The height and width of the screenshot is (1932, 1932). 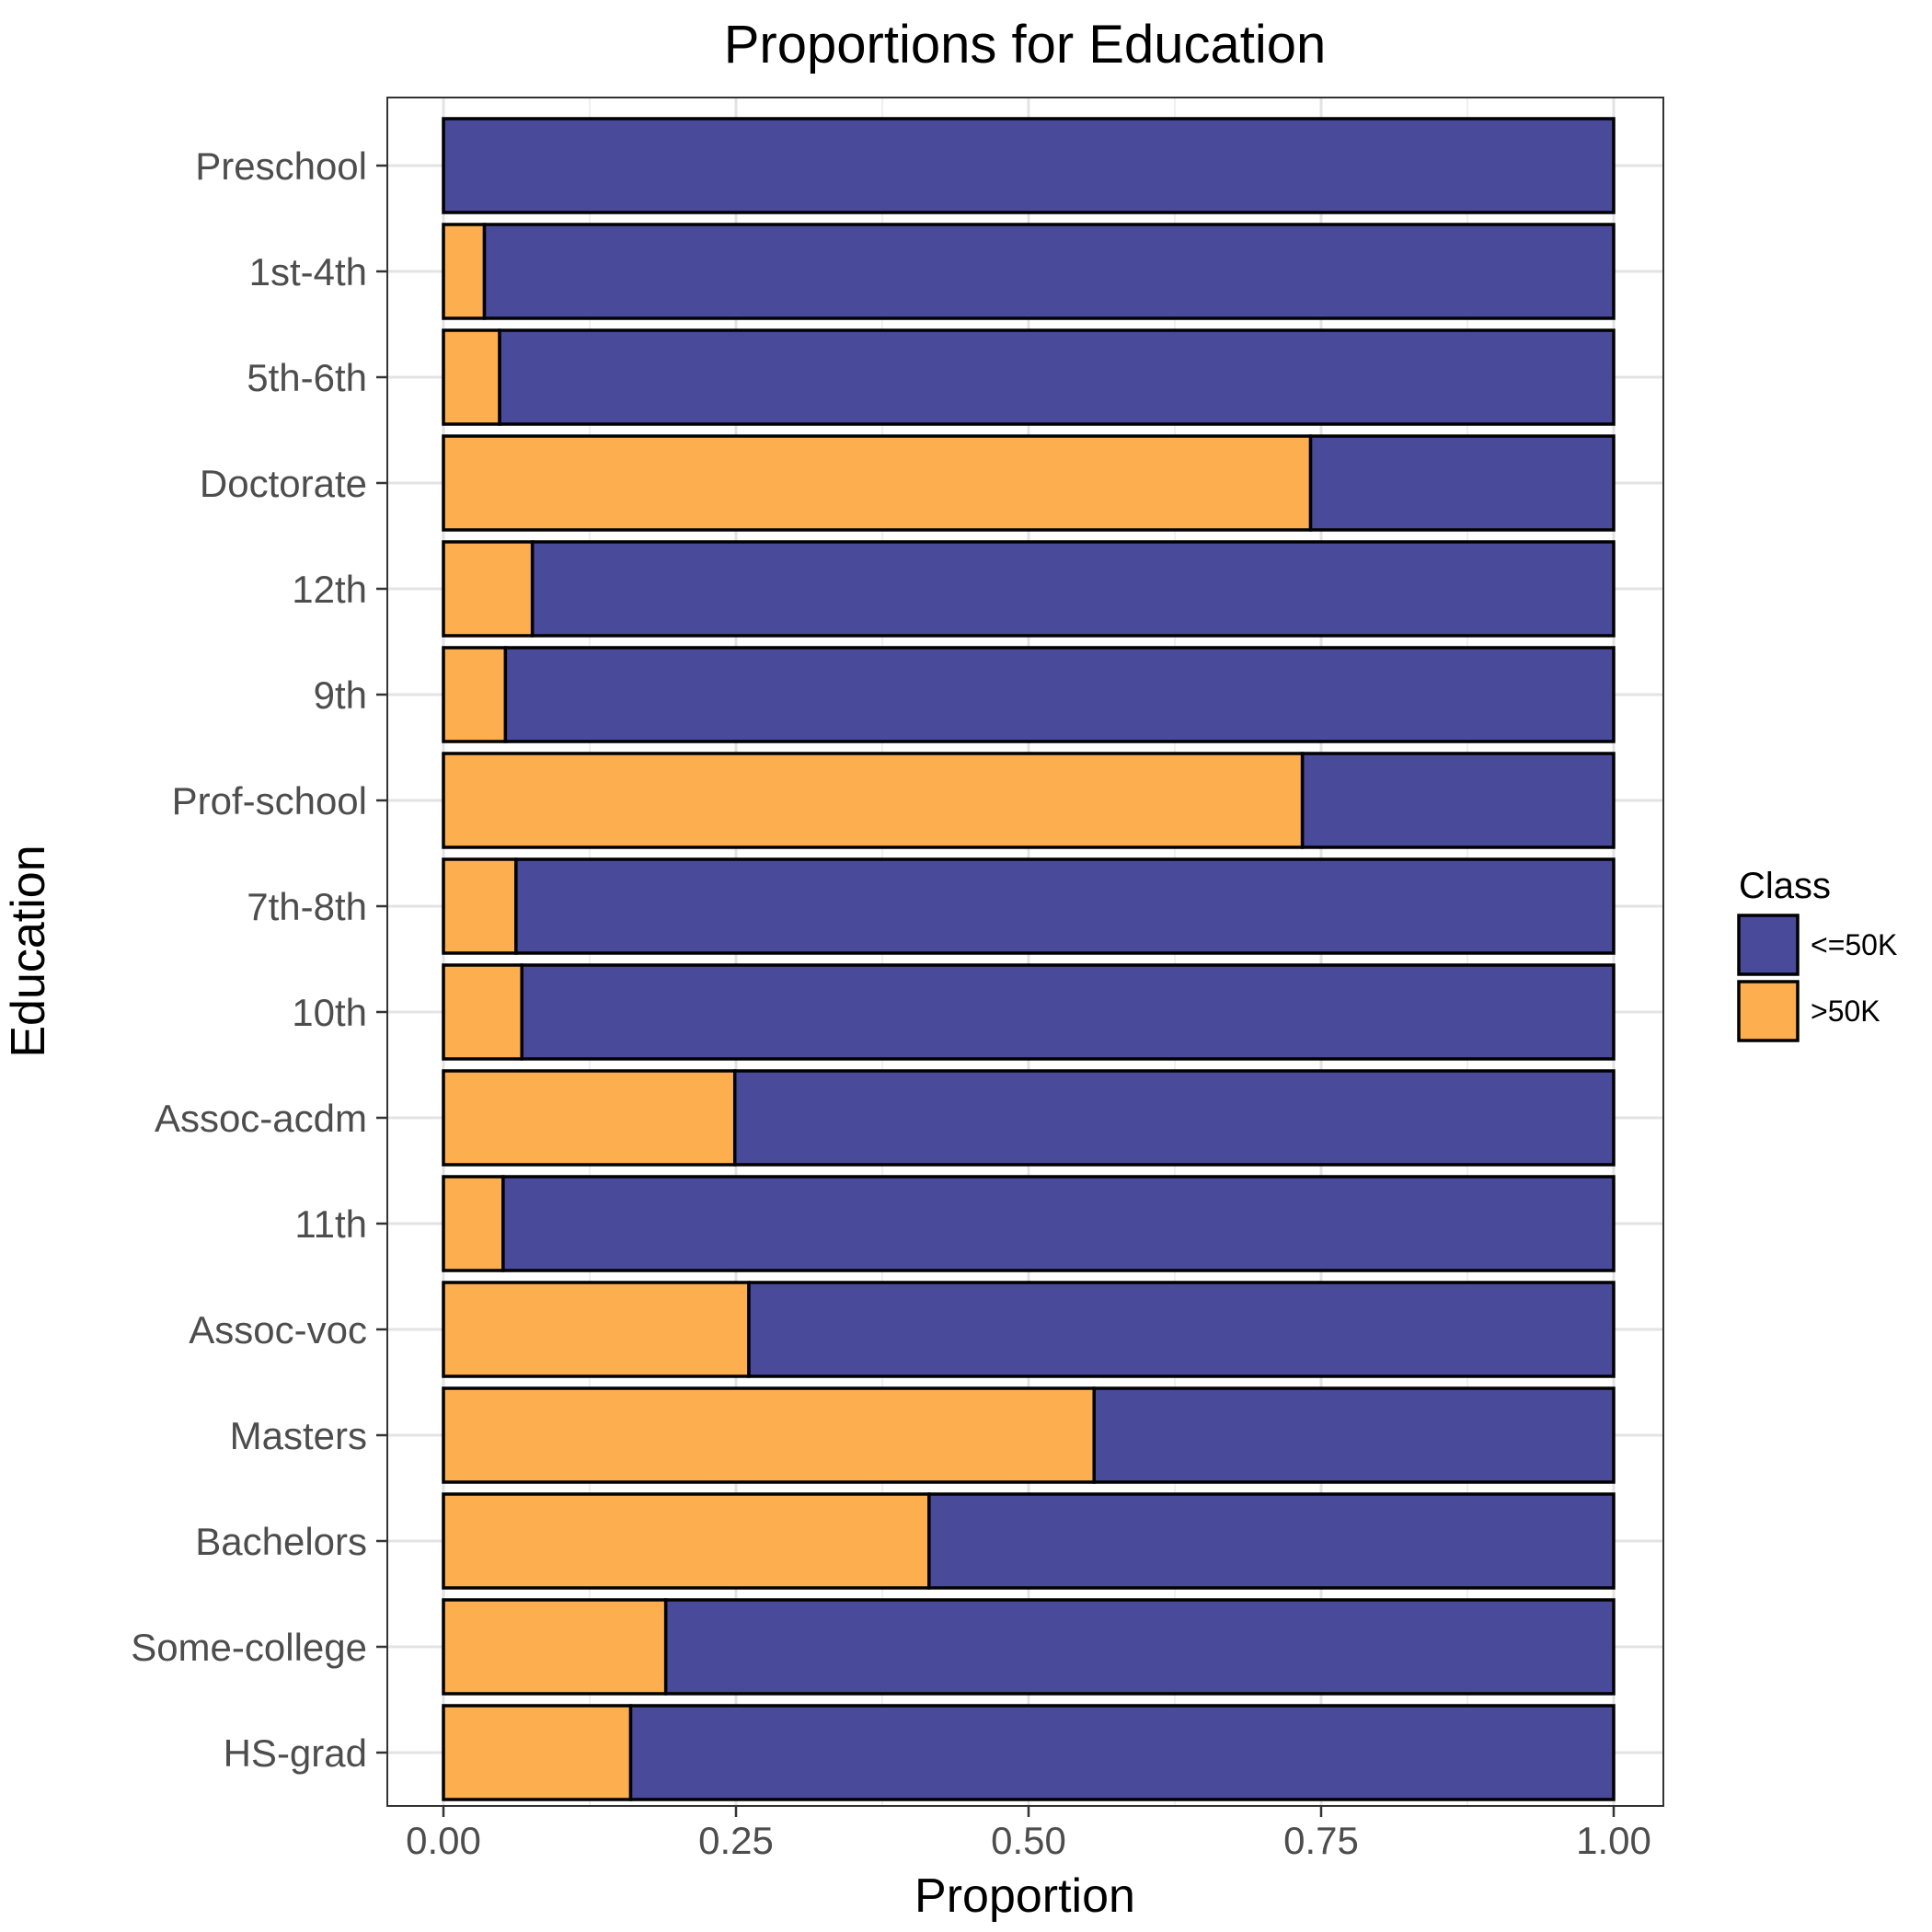 What do you see at coordinates (1024, 1896) in the screenshot?
I see `x-axis-title: Proportion` at bounding box center [1024, 1896].